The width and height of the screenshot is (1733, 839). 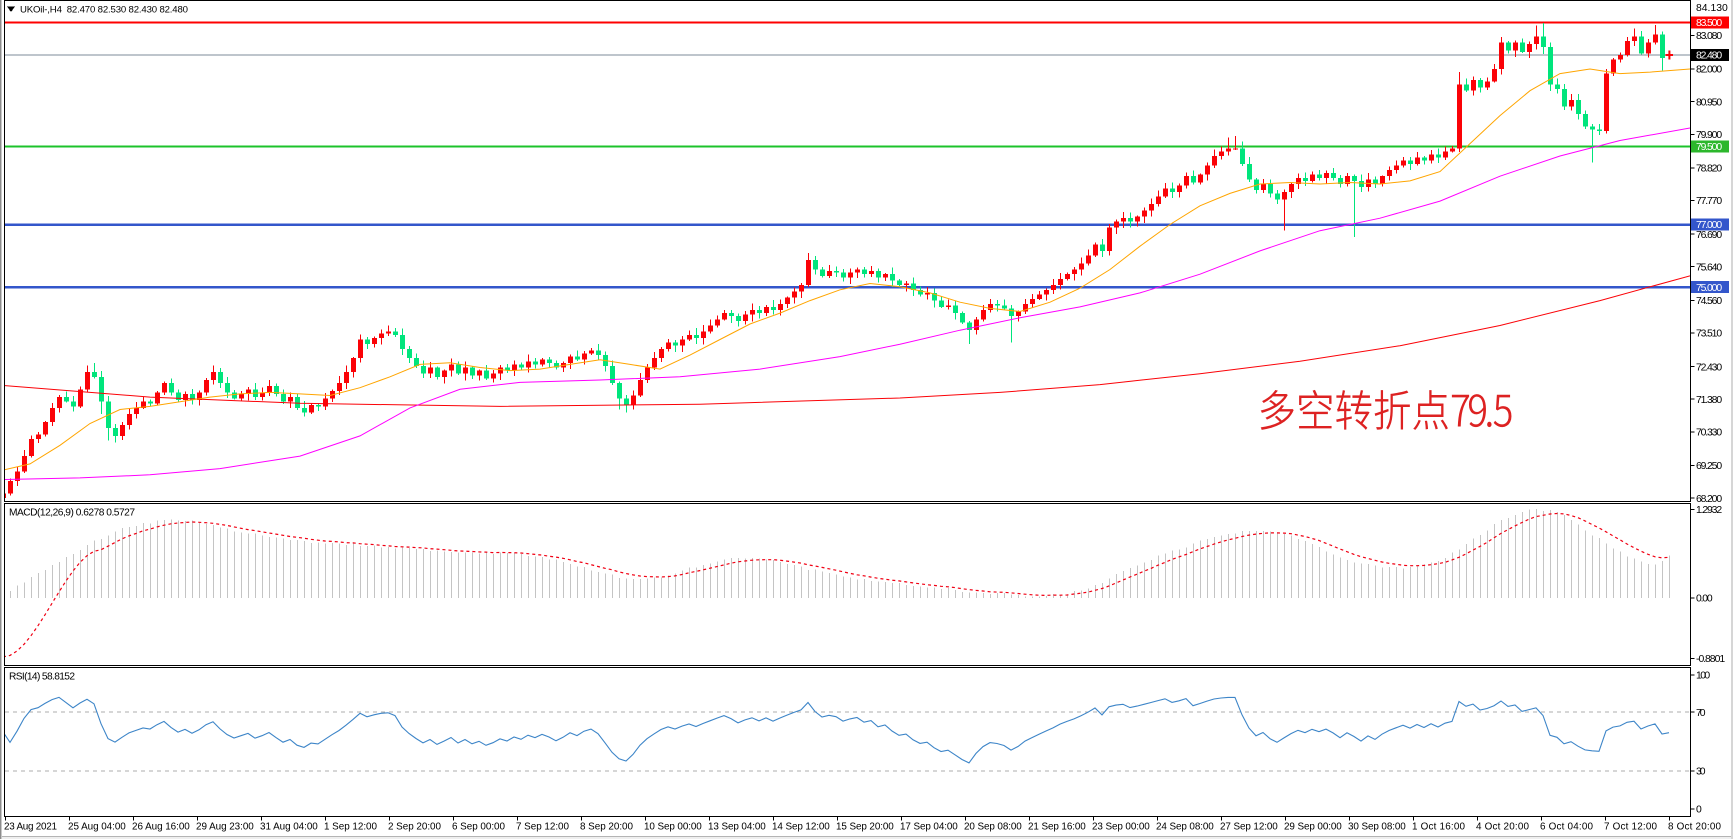 What do you see at coordinates (1710, 659) in the screenshot?
I see `svg-text: -0.8801` at bounding box center [1710, 659].